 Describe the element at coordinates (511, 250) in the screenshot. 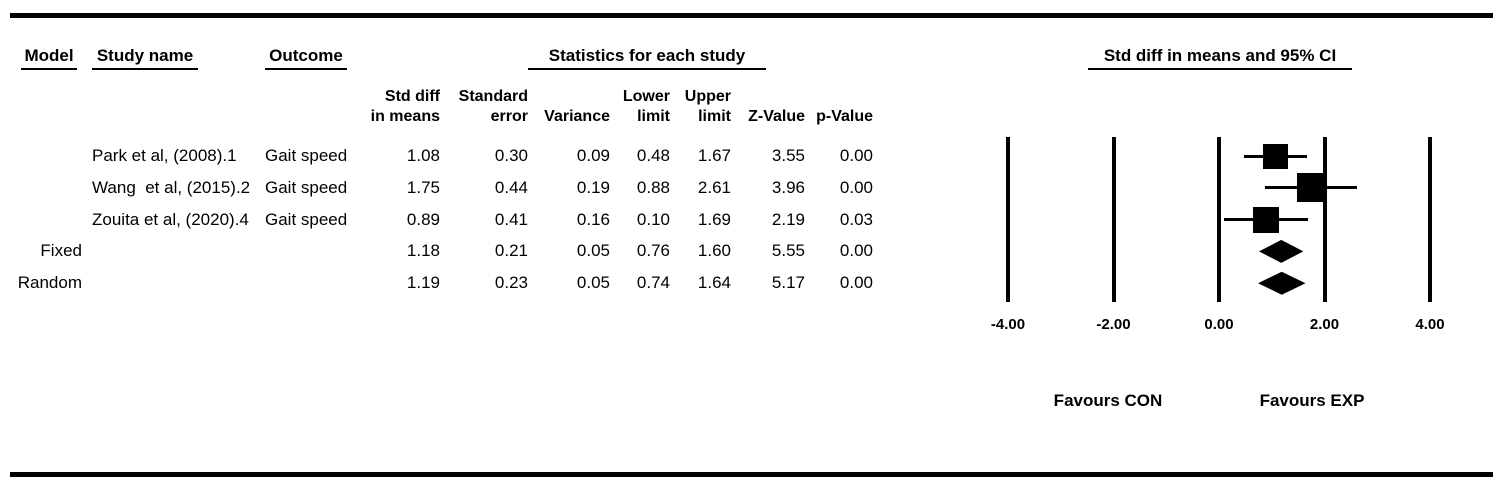

I see `std-error-cell: 0.21` at that location.